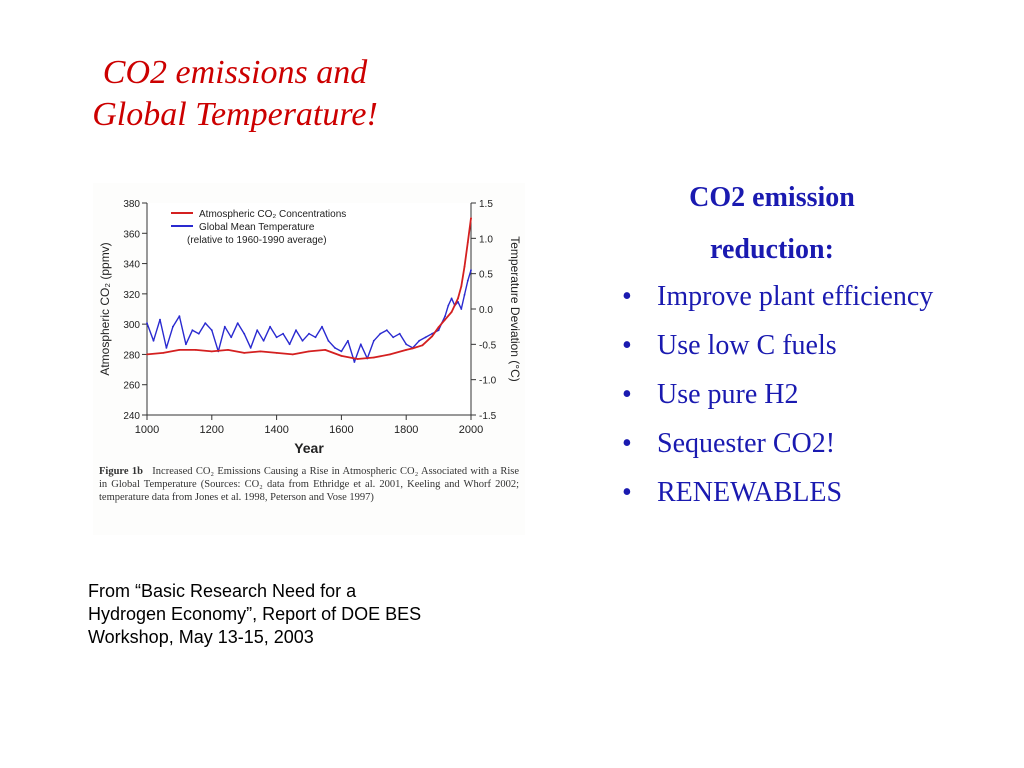  I want to click on bullet-item: • Improve plant efficiency, so click(792, 297).